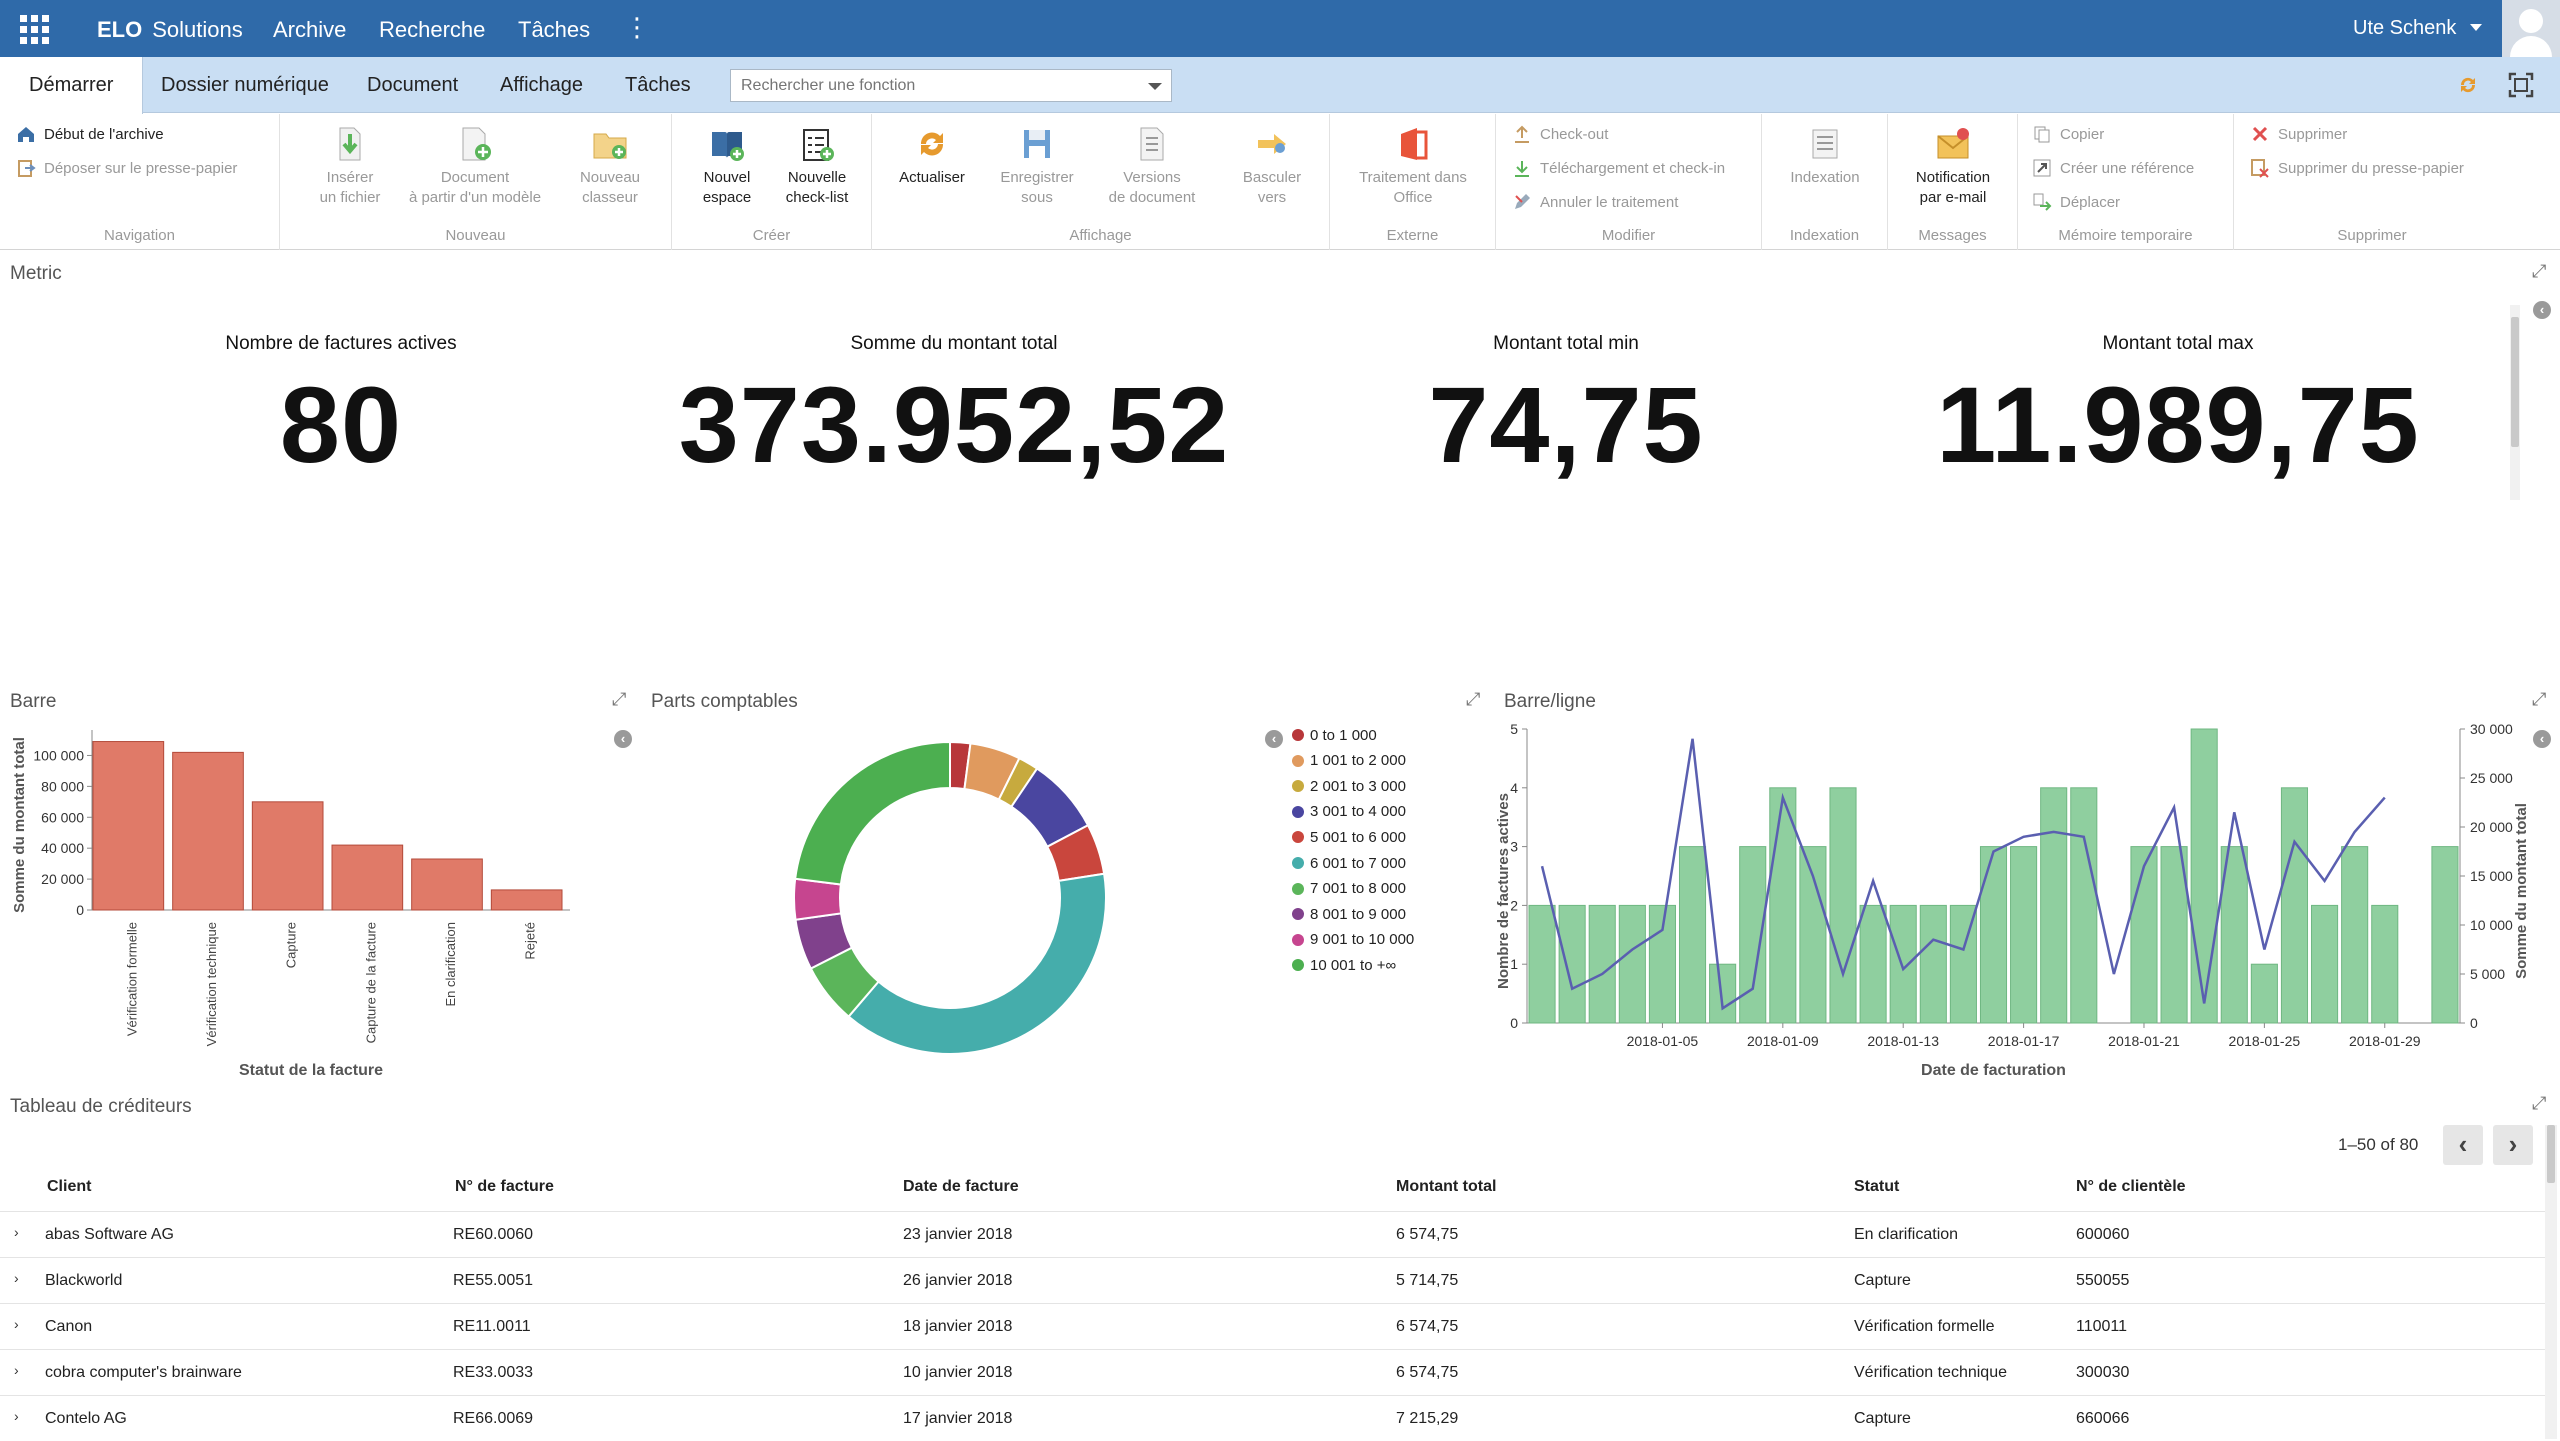 The width and height of the screenshot is (2560, 1441). I want to click on refresh-icon, so click(2468, 85).